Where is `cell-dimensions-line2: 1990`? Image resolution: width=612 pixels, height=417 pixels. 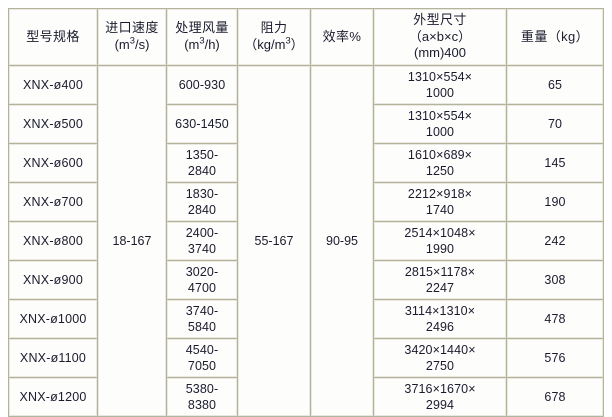
cell-dimensions-line2: 1990 is located at coordinates (440, 248).